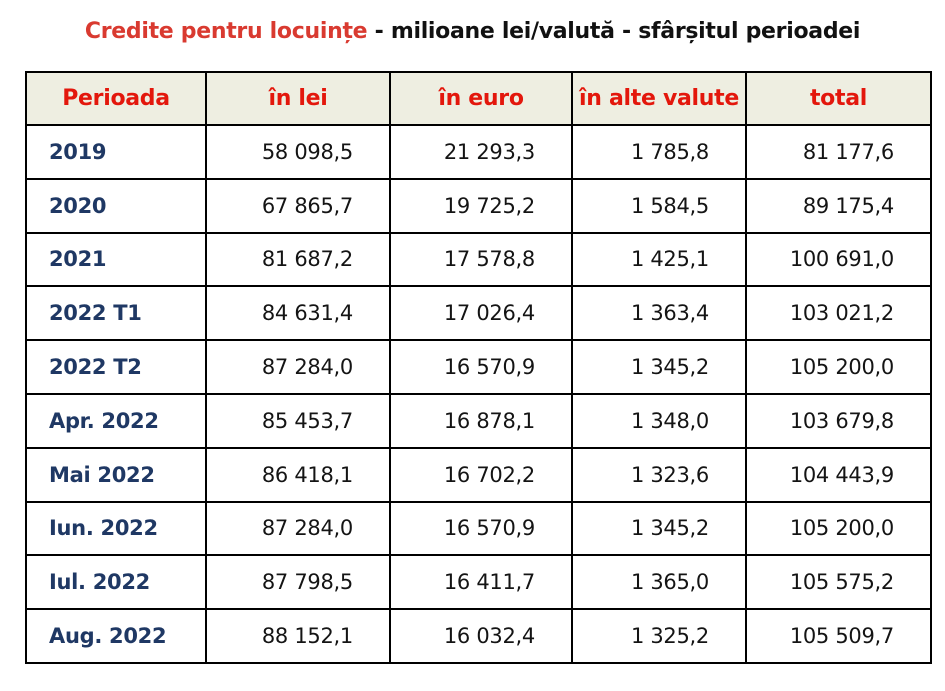 This screenshot has height=691, width=945. What do you see at coordinates (659, 259) in the screenshot?
I see `value-cell-alte-valute: 1 425,1` at bounding box center [659, 259].